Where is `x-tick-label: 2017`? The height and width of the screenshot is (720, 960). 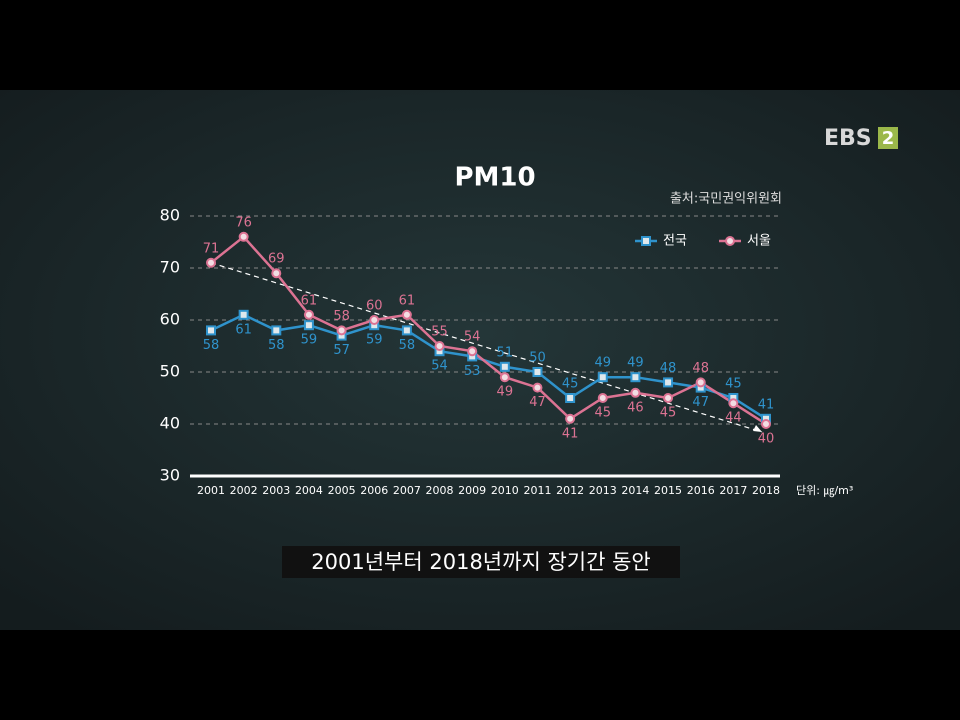 x-tick-label: 2017 is located at coordinates (733, 490).